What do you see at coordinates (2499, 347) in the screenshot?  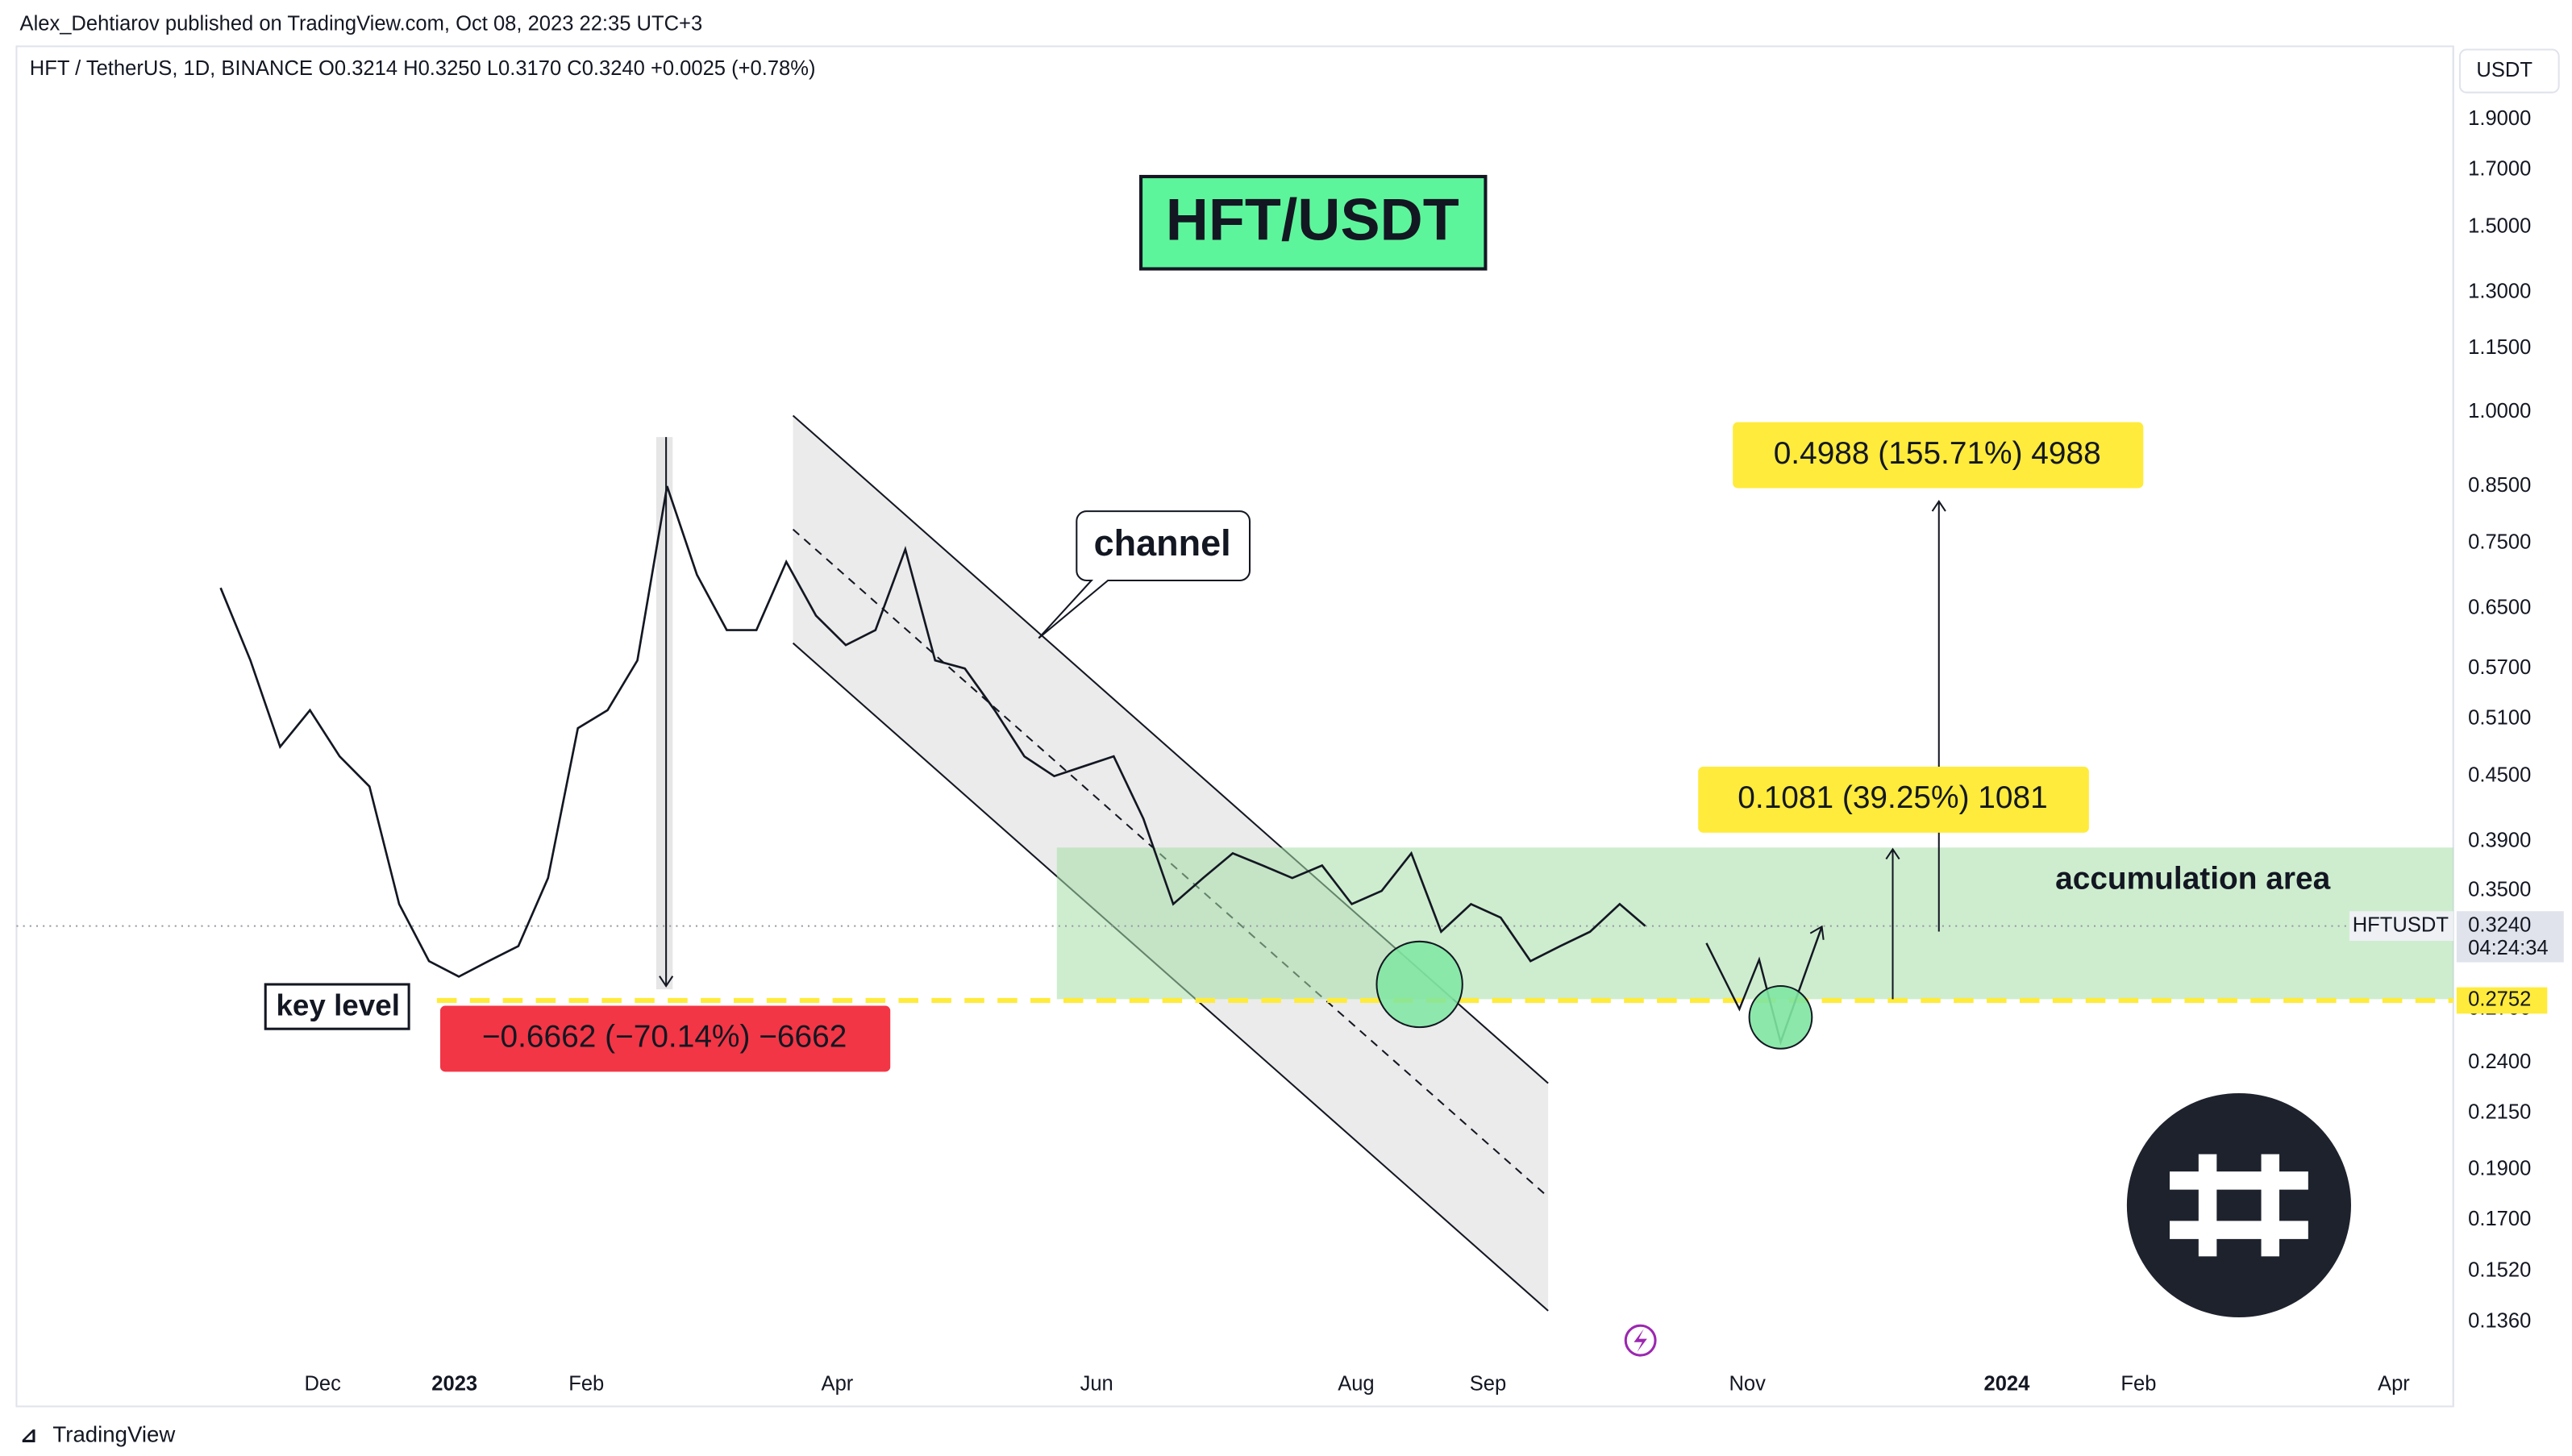 I see `y-tick-label: 1.1500` at bounding box center [2499, 347].